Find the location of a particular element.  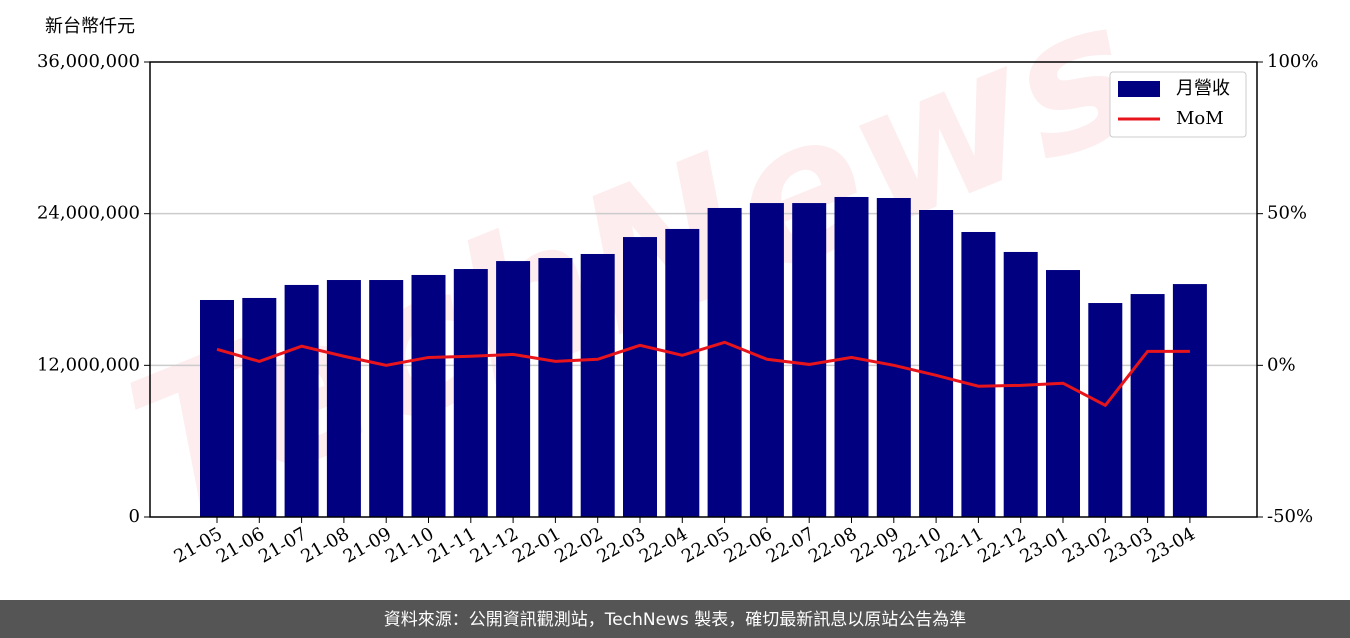

y2-tick-label: 50% is located at coordinates (1287, 213).